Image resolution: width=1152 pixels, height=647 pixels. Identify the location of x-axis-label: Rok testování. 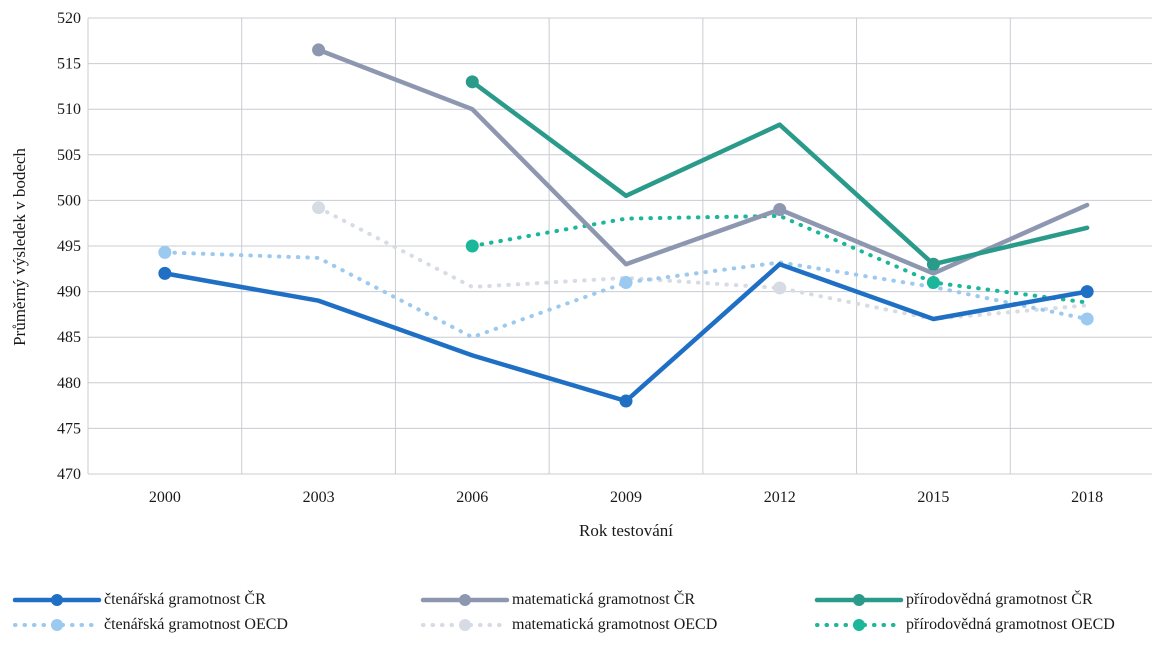
(626, 530).